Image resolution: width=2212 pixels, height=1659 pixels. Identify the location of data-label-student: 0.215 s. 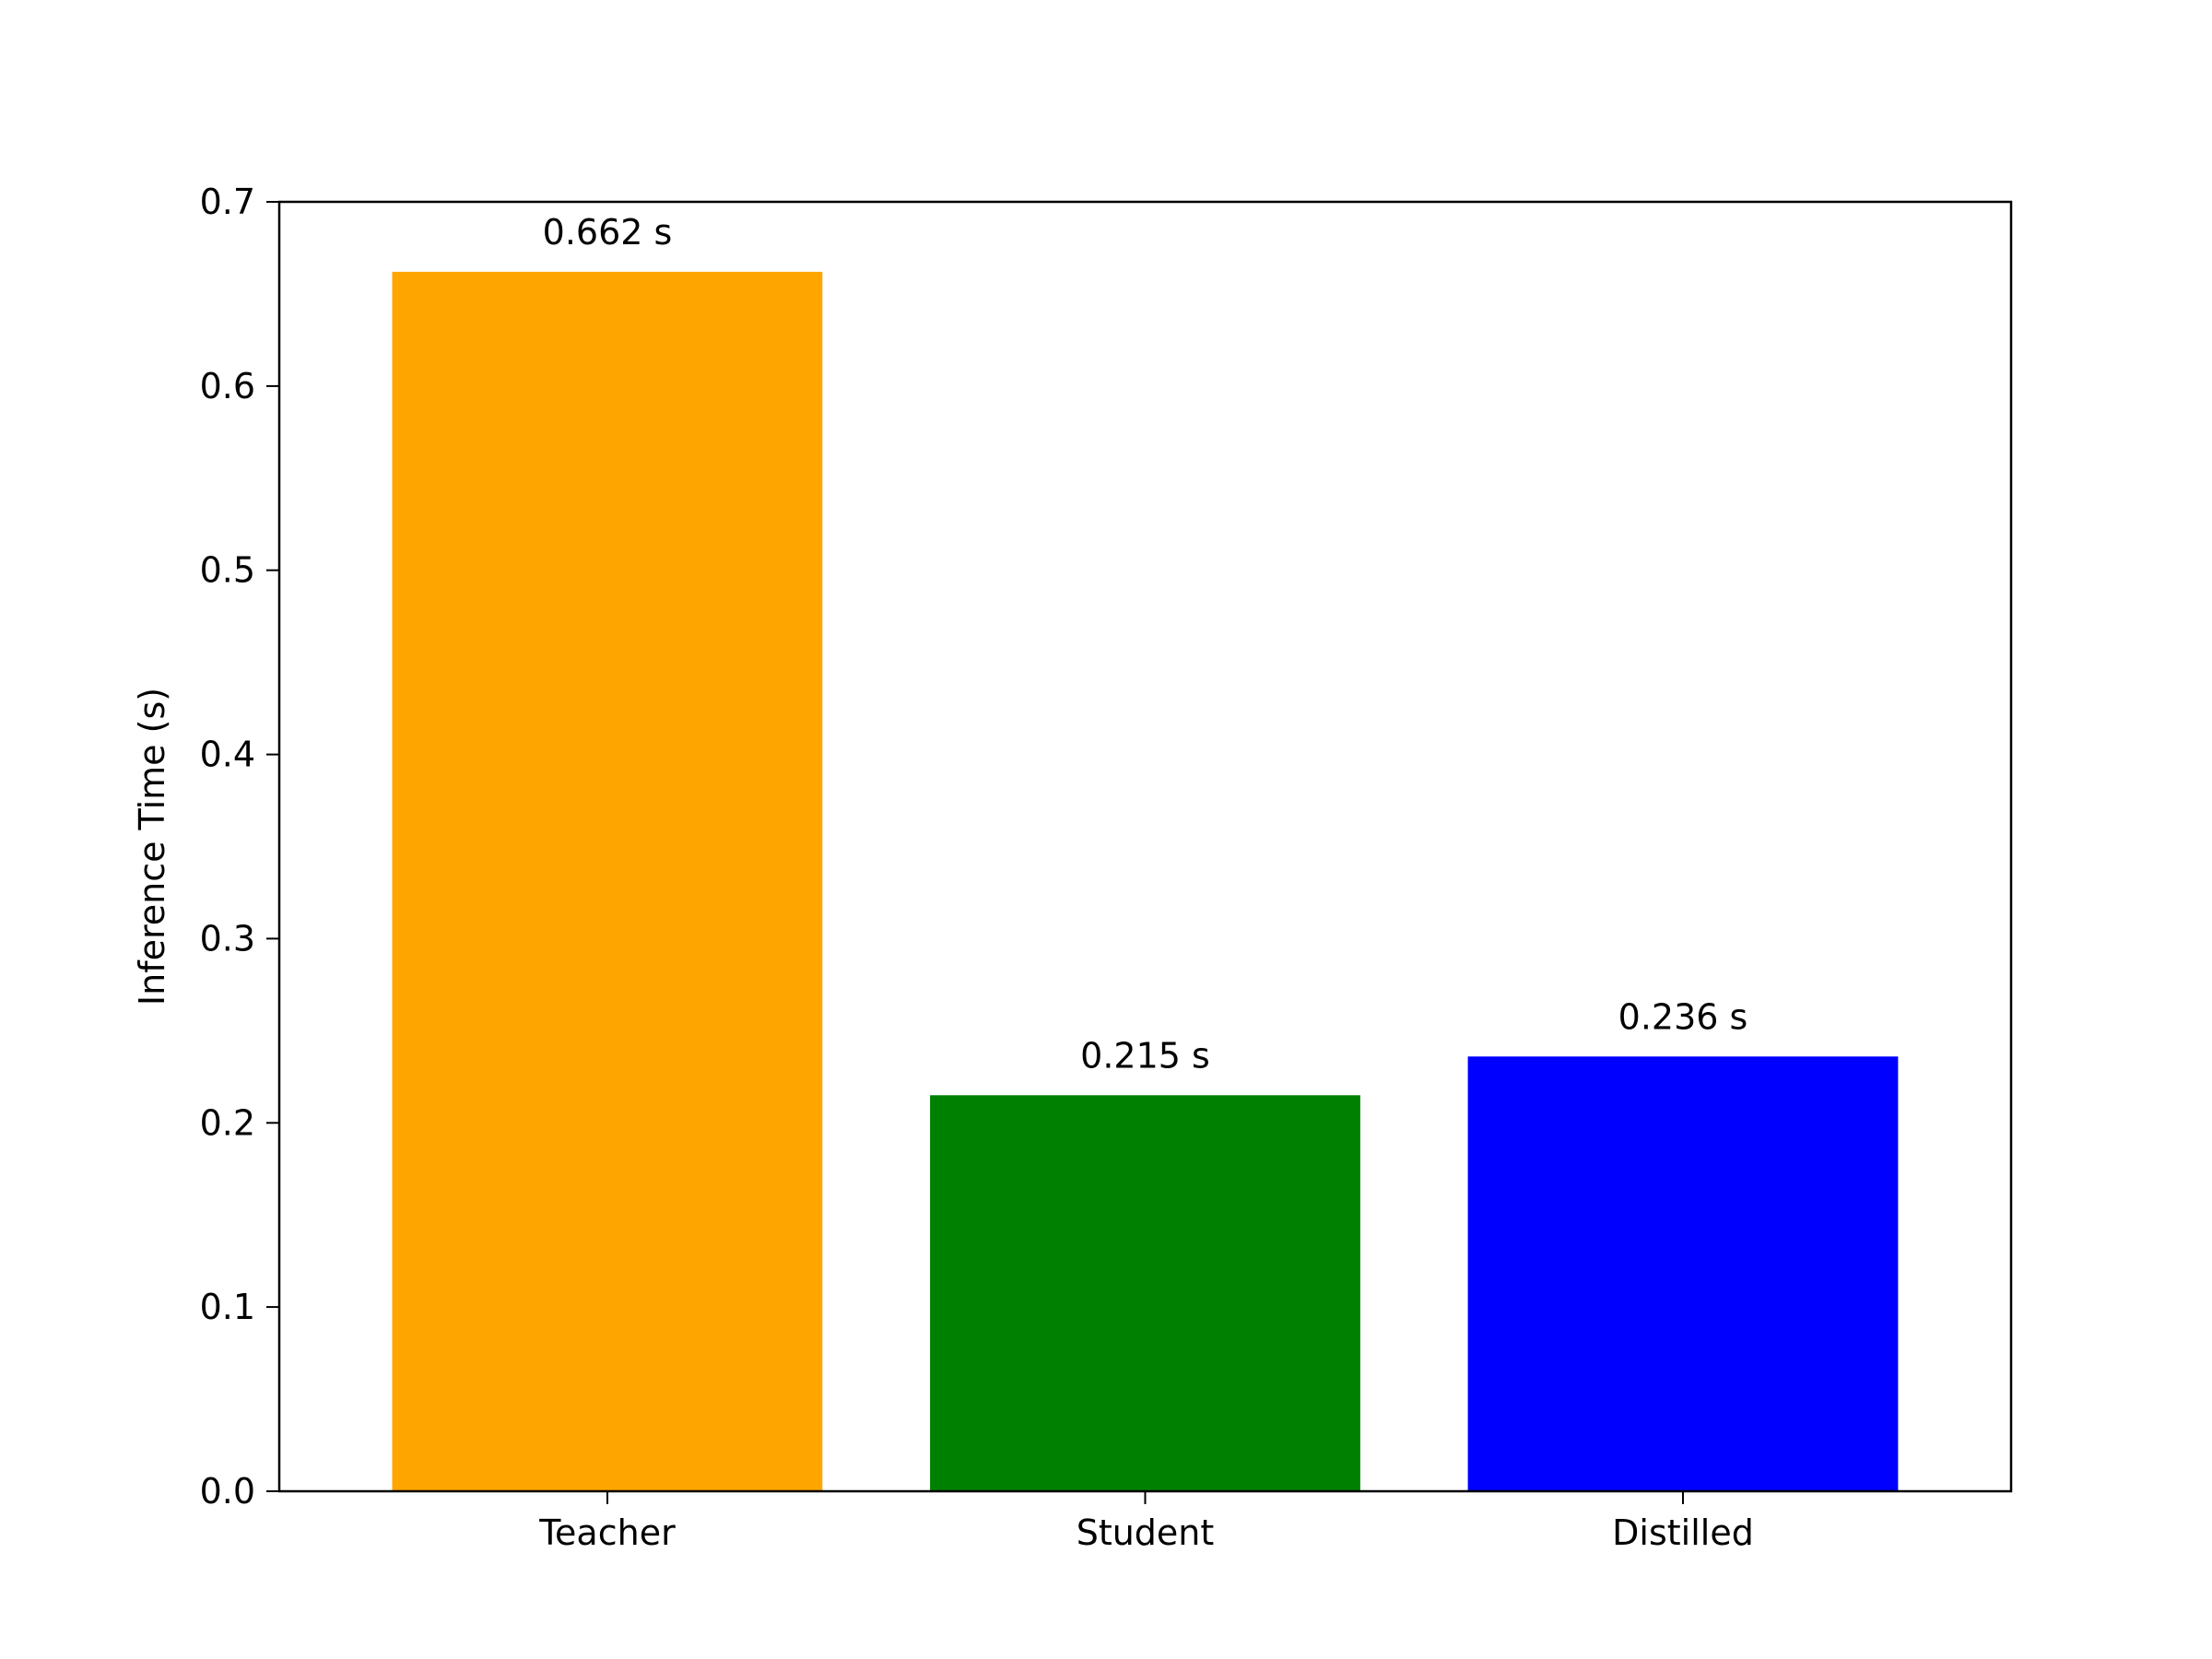
(1145, 1055).